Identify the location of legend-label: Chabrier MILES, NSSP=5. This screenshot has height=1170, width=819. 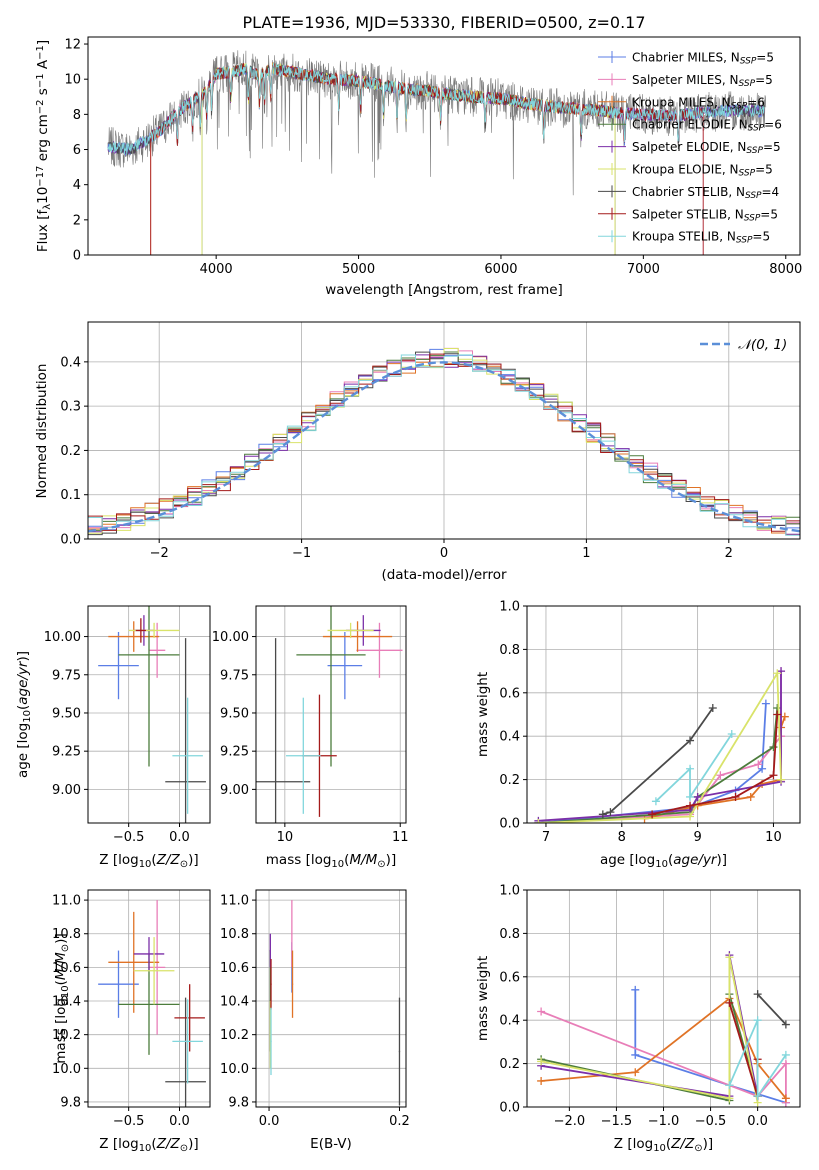
(703, 59).